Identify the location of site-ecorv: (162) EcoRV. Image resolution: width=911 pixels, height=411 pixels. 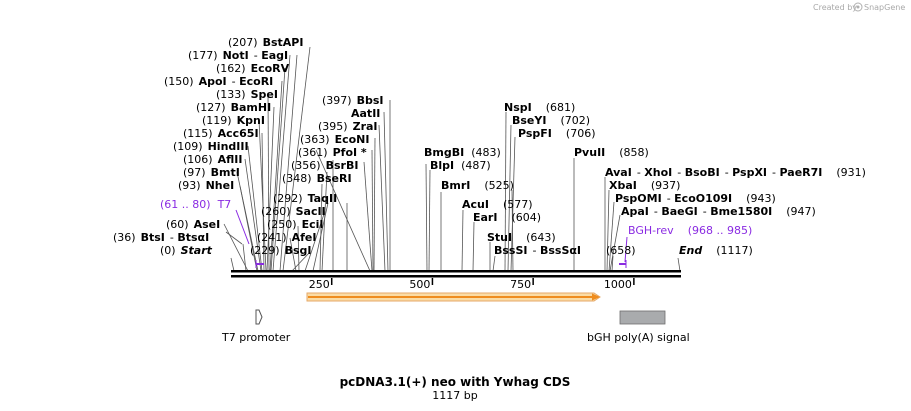
(253, 68).